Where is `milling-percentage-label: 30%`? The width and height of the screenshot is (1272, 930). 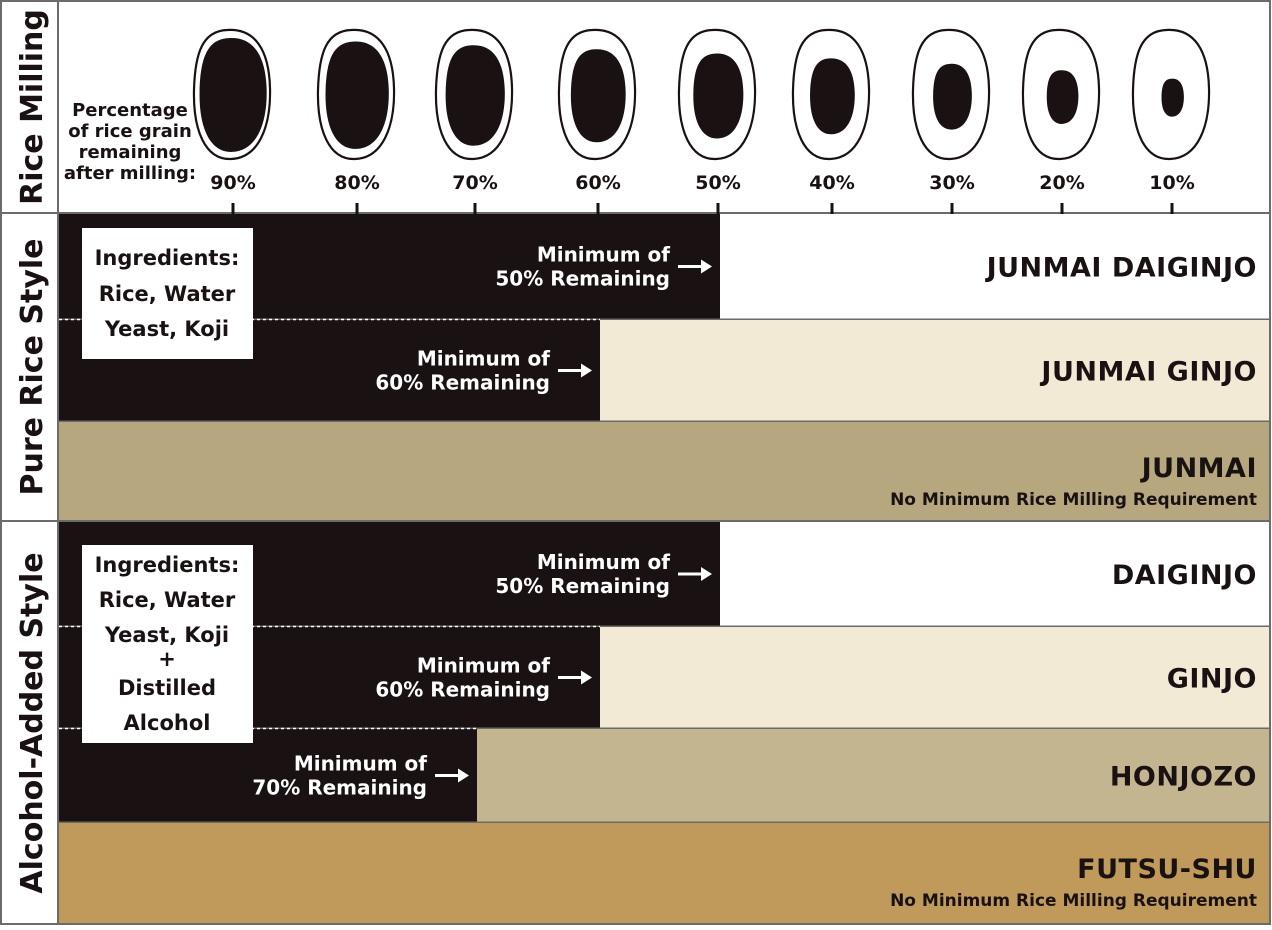 milling-percentage-label: 30% is located at coordinates (951, 183).